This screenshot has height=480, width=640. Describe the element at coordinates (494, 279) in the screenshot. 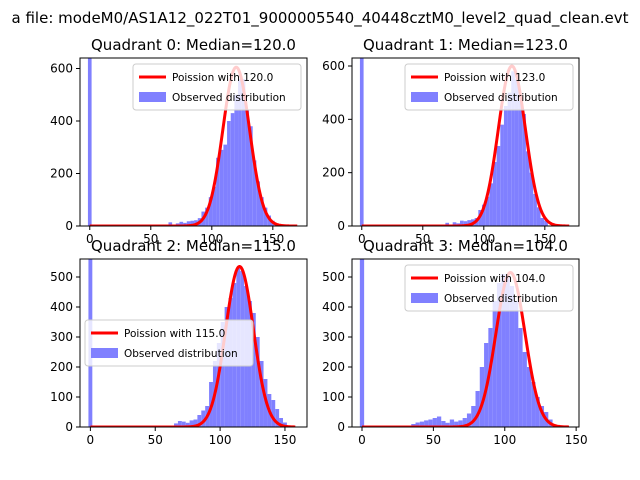

I see `legend-fit-label: Poission with 104.0` at that location.